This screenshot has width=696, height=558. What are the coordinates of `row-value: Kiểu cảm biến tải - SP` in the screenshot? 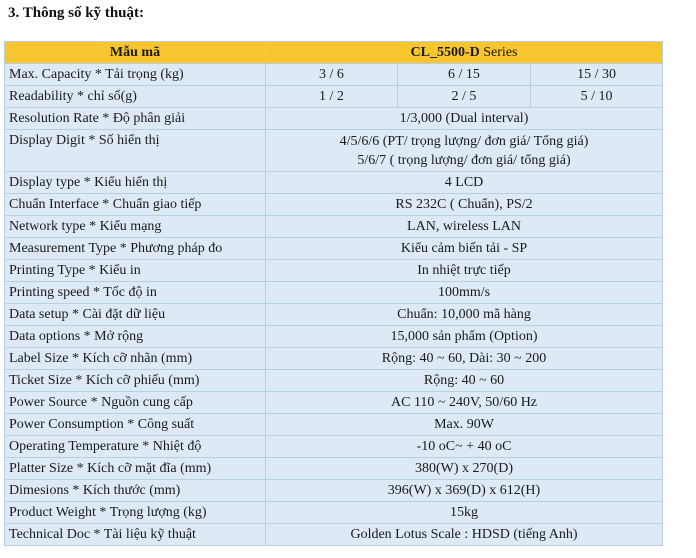 It's located at (464, 248).